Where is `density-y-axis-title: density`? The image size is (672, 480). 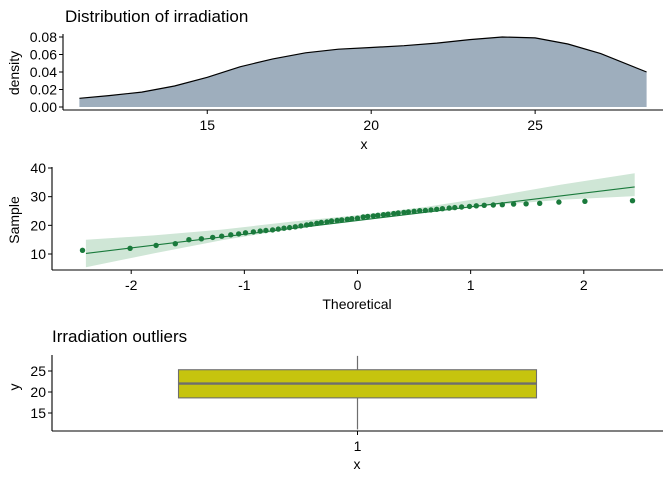 density-y-axis-title: density is located at coordinates (14, 73).